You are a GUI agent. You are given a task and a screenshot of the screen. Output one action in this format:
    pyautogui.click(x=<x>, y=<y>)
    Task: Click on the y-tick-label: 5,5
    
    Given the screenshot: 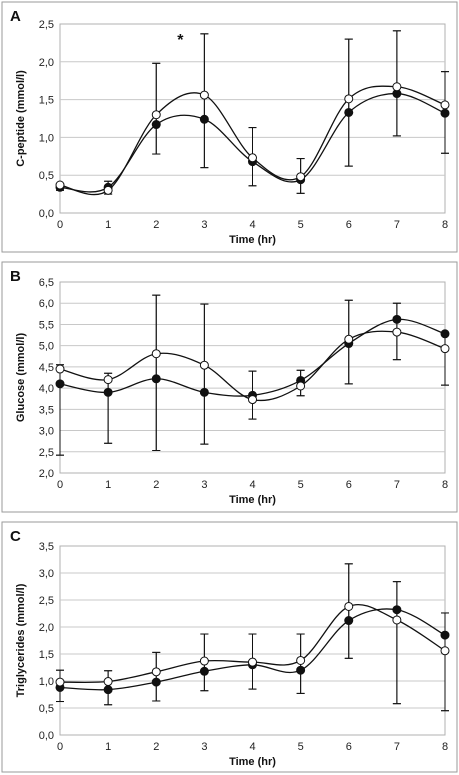 What is the action you would take?
    pyautogui.click(x=46, y=325)
    